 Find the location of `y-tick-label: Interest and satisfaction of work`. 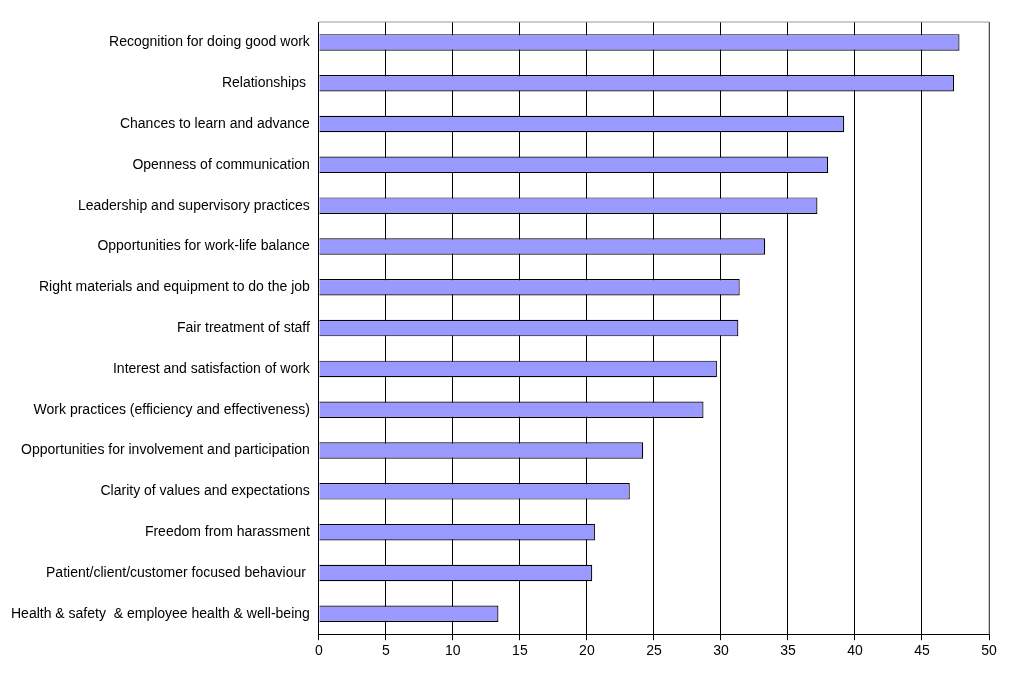

y-tick-label: Interest and satisfaction of work is located at coordinates (211, 367).